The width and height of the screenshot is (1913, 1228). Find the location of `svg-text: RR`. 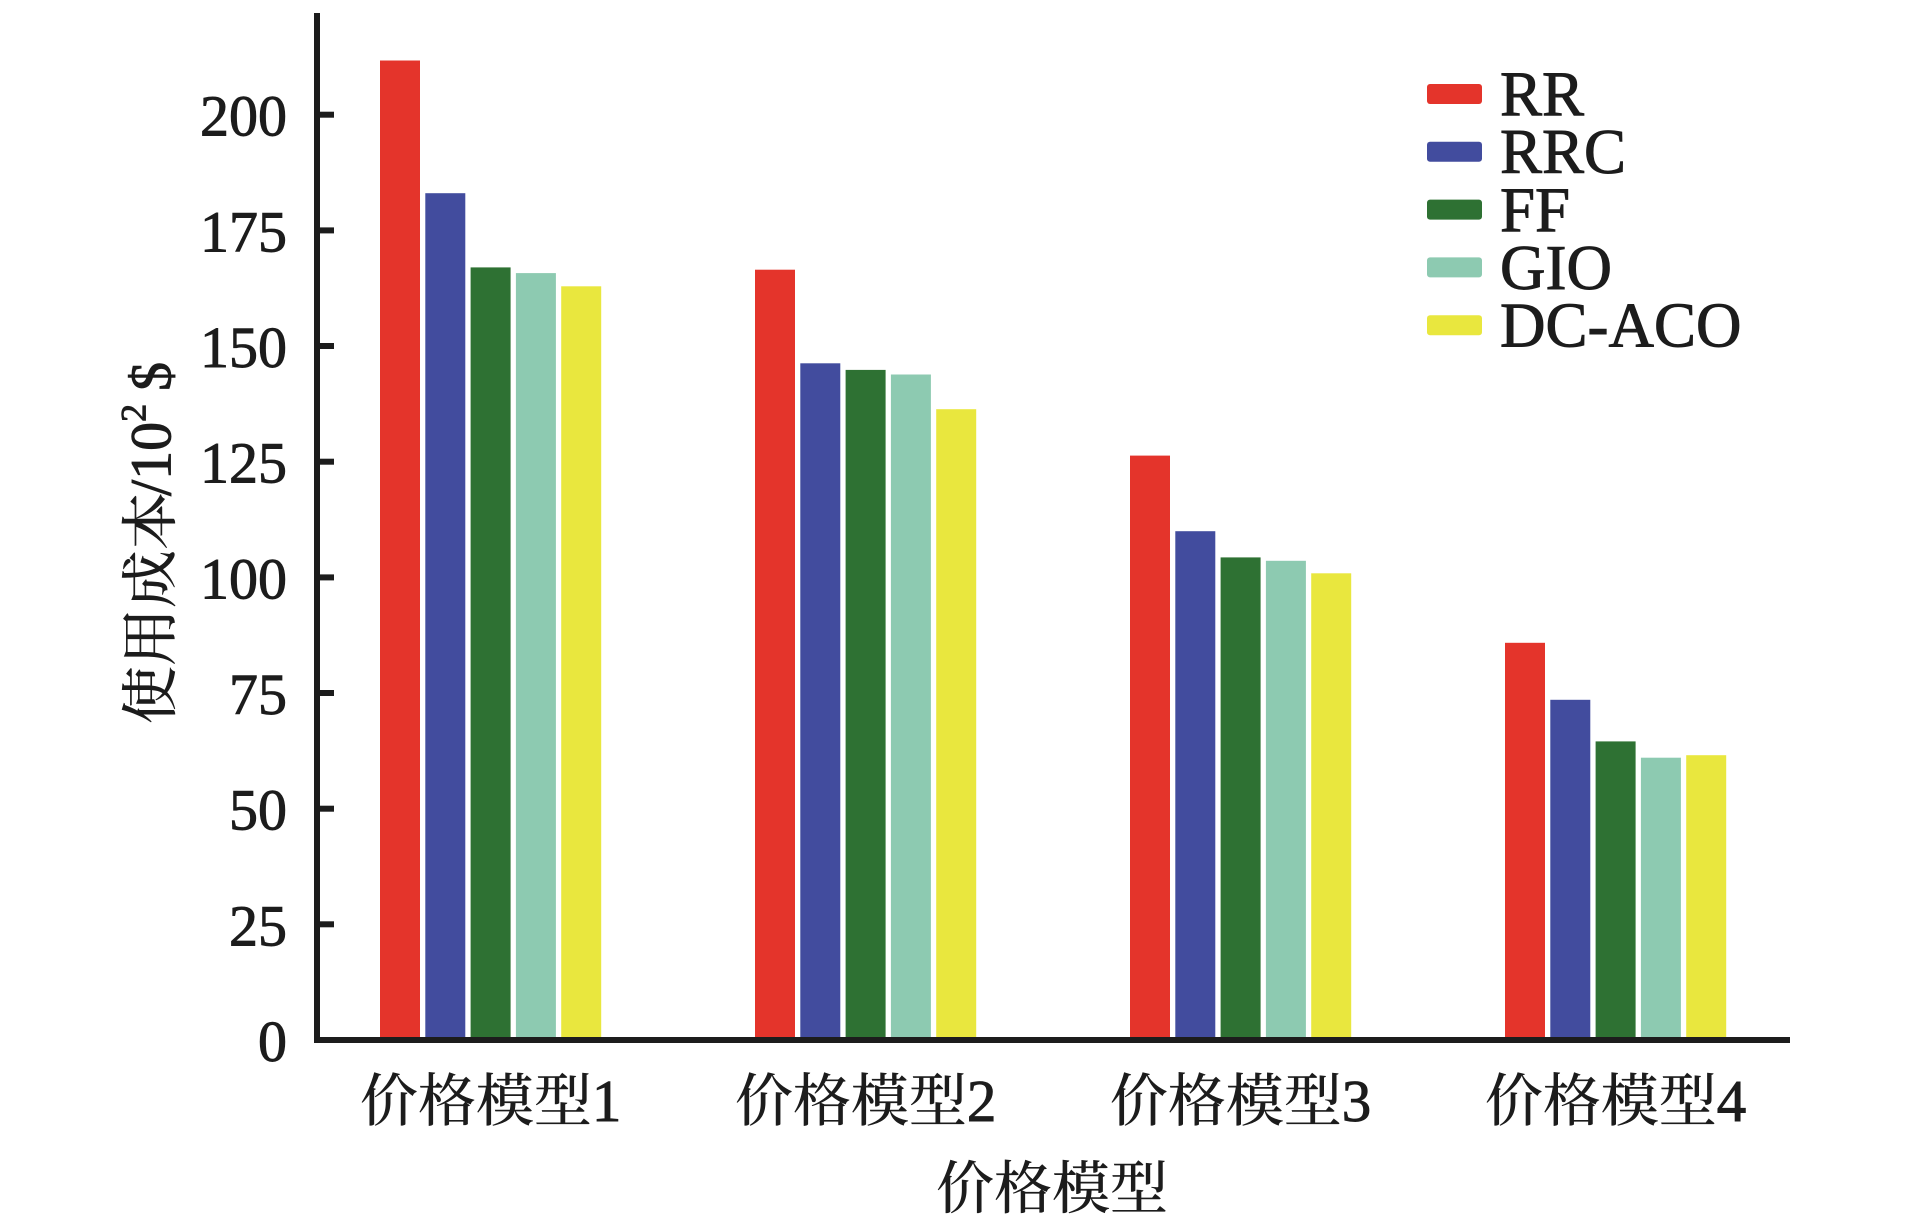

svg-text: RR is located at coordinates (1542, 94).